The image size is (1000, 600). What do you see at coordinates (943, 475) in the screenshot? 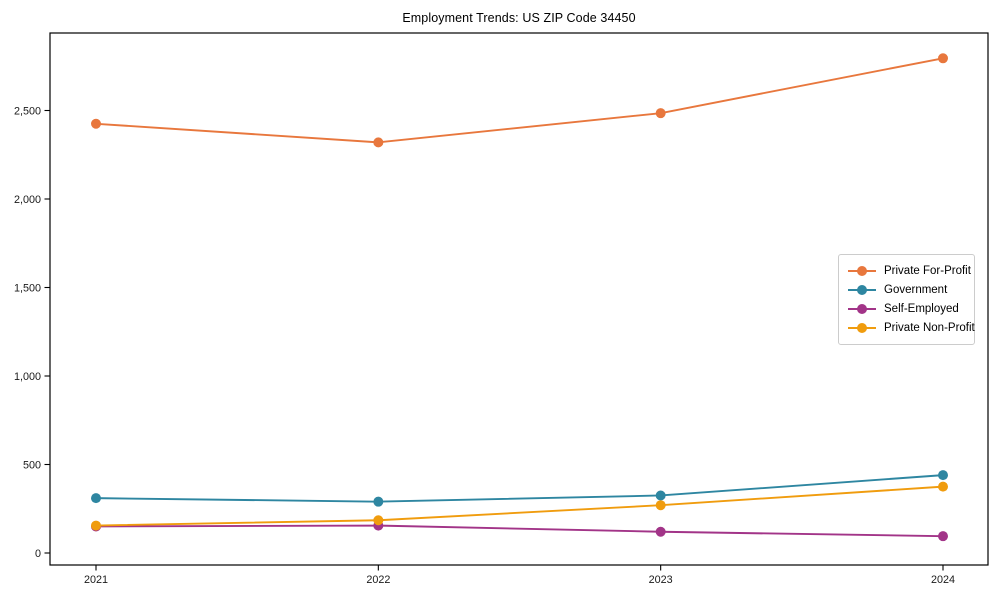
I see `data-point-government-2024` at bounding box center [943, 475].